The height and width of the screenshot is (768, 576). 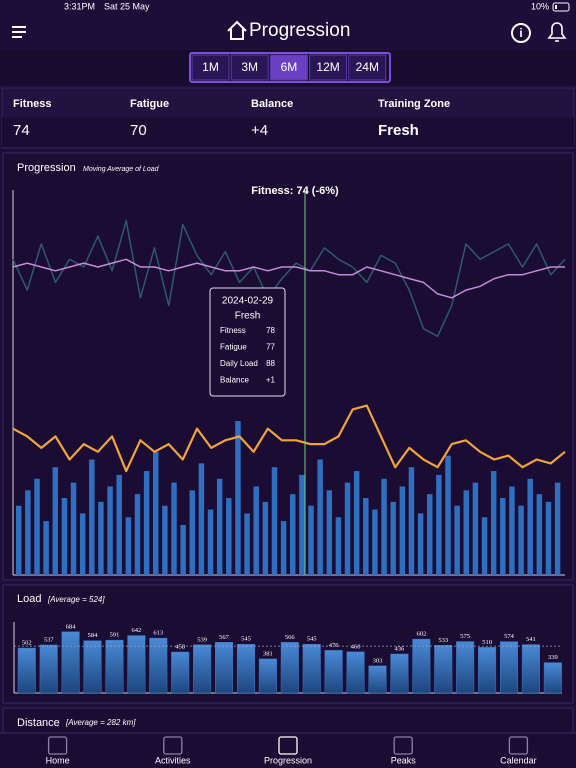 What do you see at coordinates (19, 32) in the screenshot?
I see `menu-button` at bounding box center [19, 32].